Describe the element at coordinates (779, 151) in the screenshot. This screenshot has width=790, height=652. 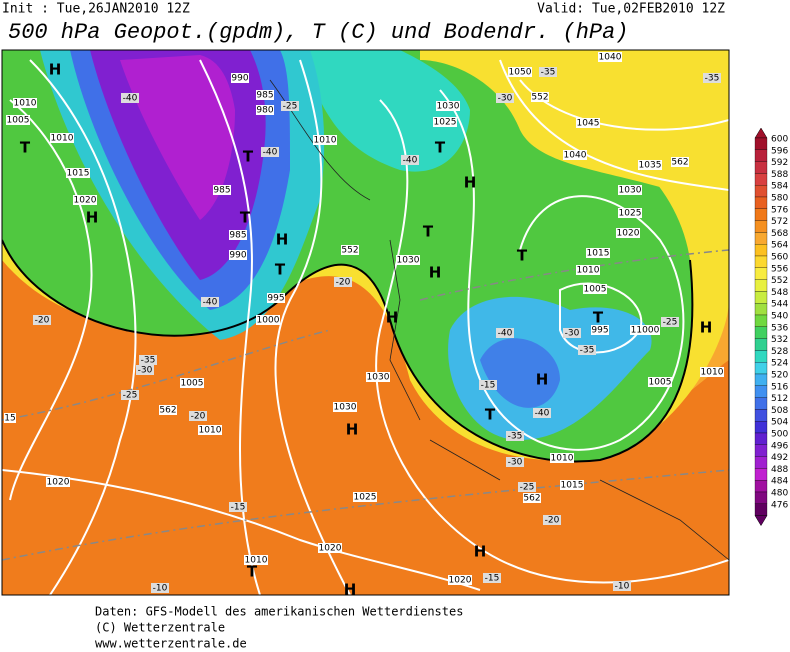
I see `colorbar-label: 596` at that location.